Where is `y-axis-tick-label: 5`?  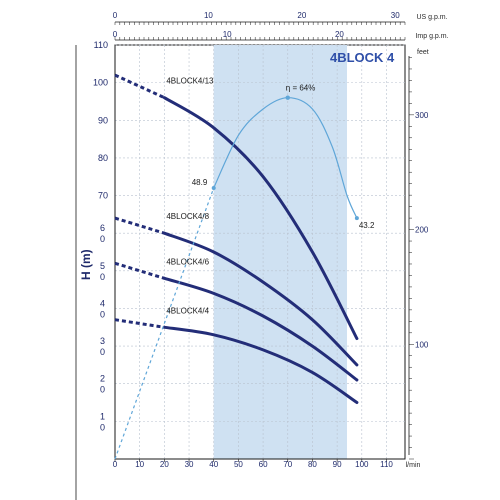 y-axis-tick-label: 5 is located at coordinates (102, 266).